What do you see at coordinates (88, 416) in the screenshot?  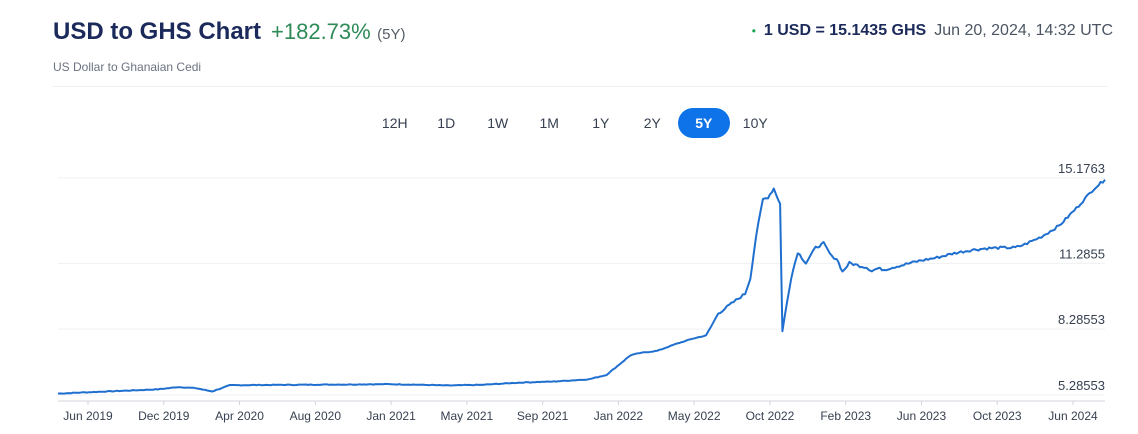 I see `x-tick-label: Jun 2019` at bounding box center [88, 416].